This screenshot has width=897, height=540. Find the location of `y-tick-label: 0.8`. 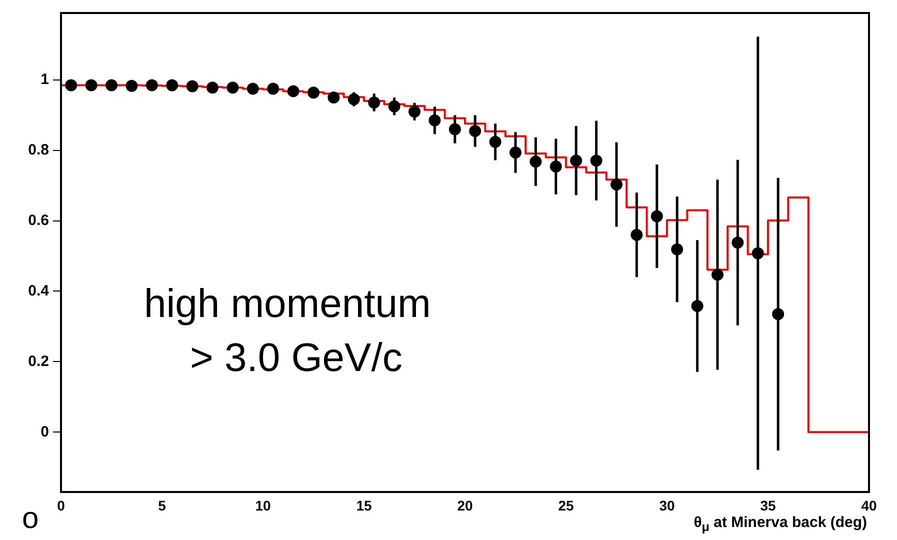

y-tick-label: 0.8 is located at coordinates (38, 150).